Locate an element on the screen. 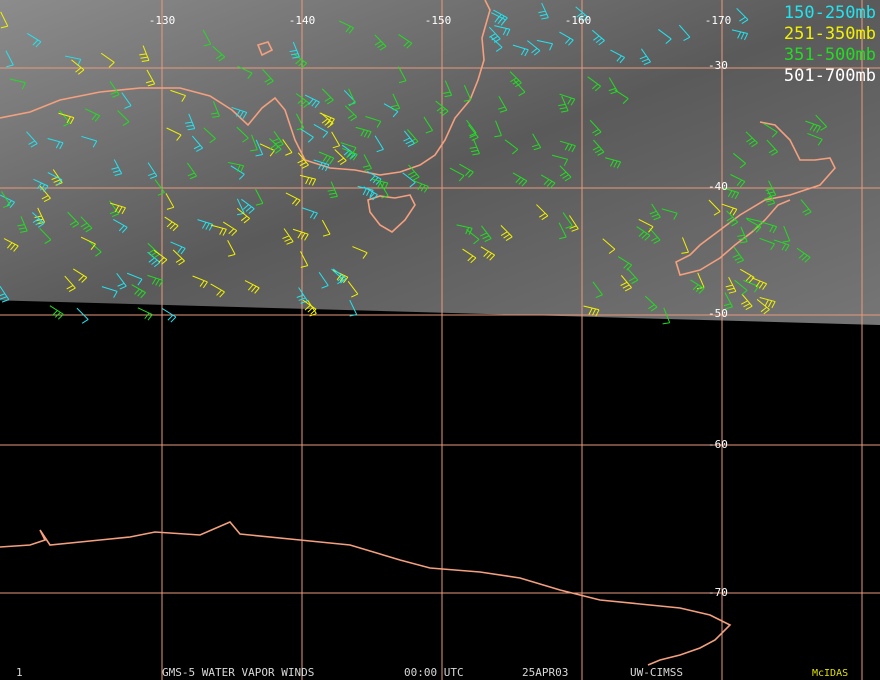  footer-source: UW-CIMSS is located at coordinates (656, 672).